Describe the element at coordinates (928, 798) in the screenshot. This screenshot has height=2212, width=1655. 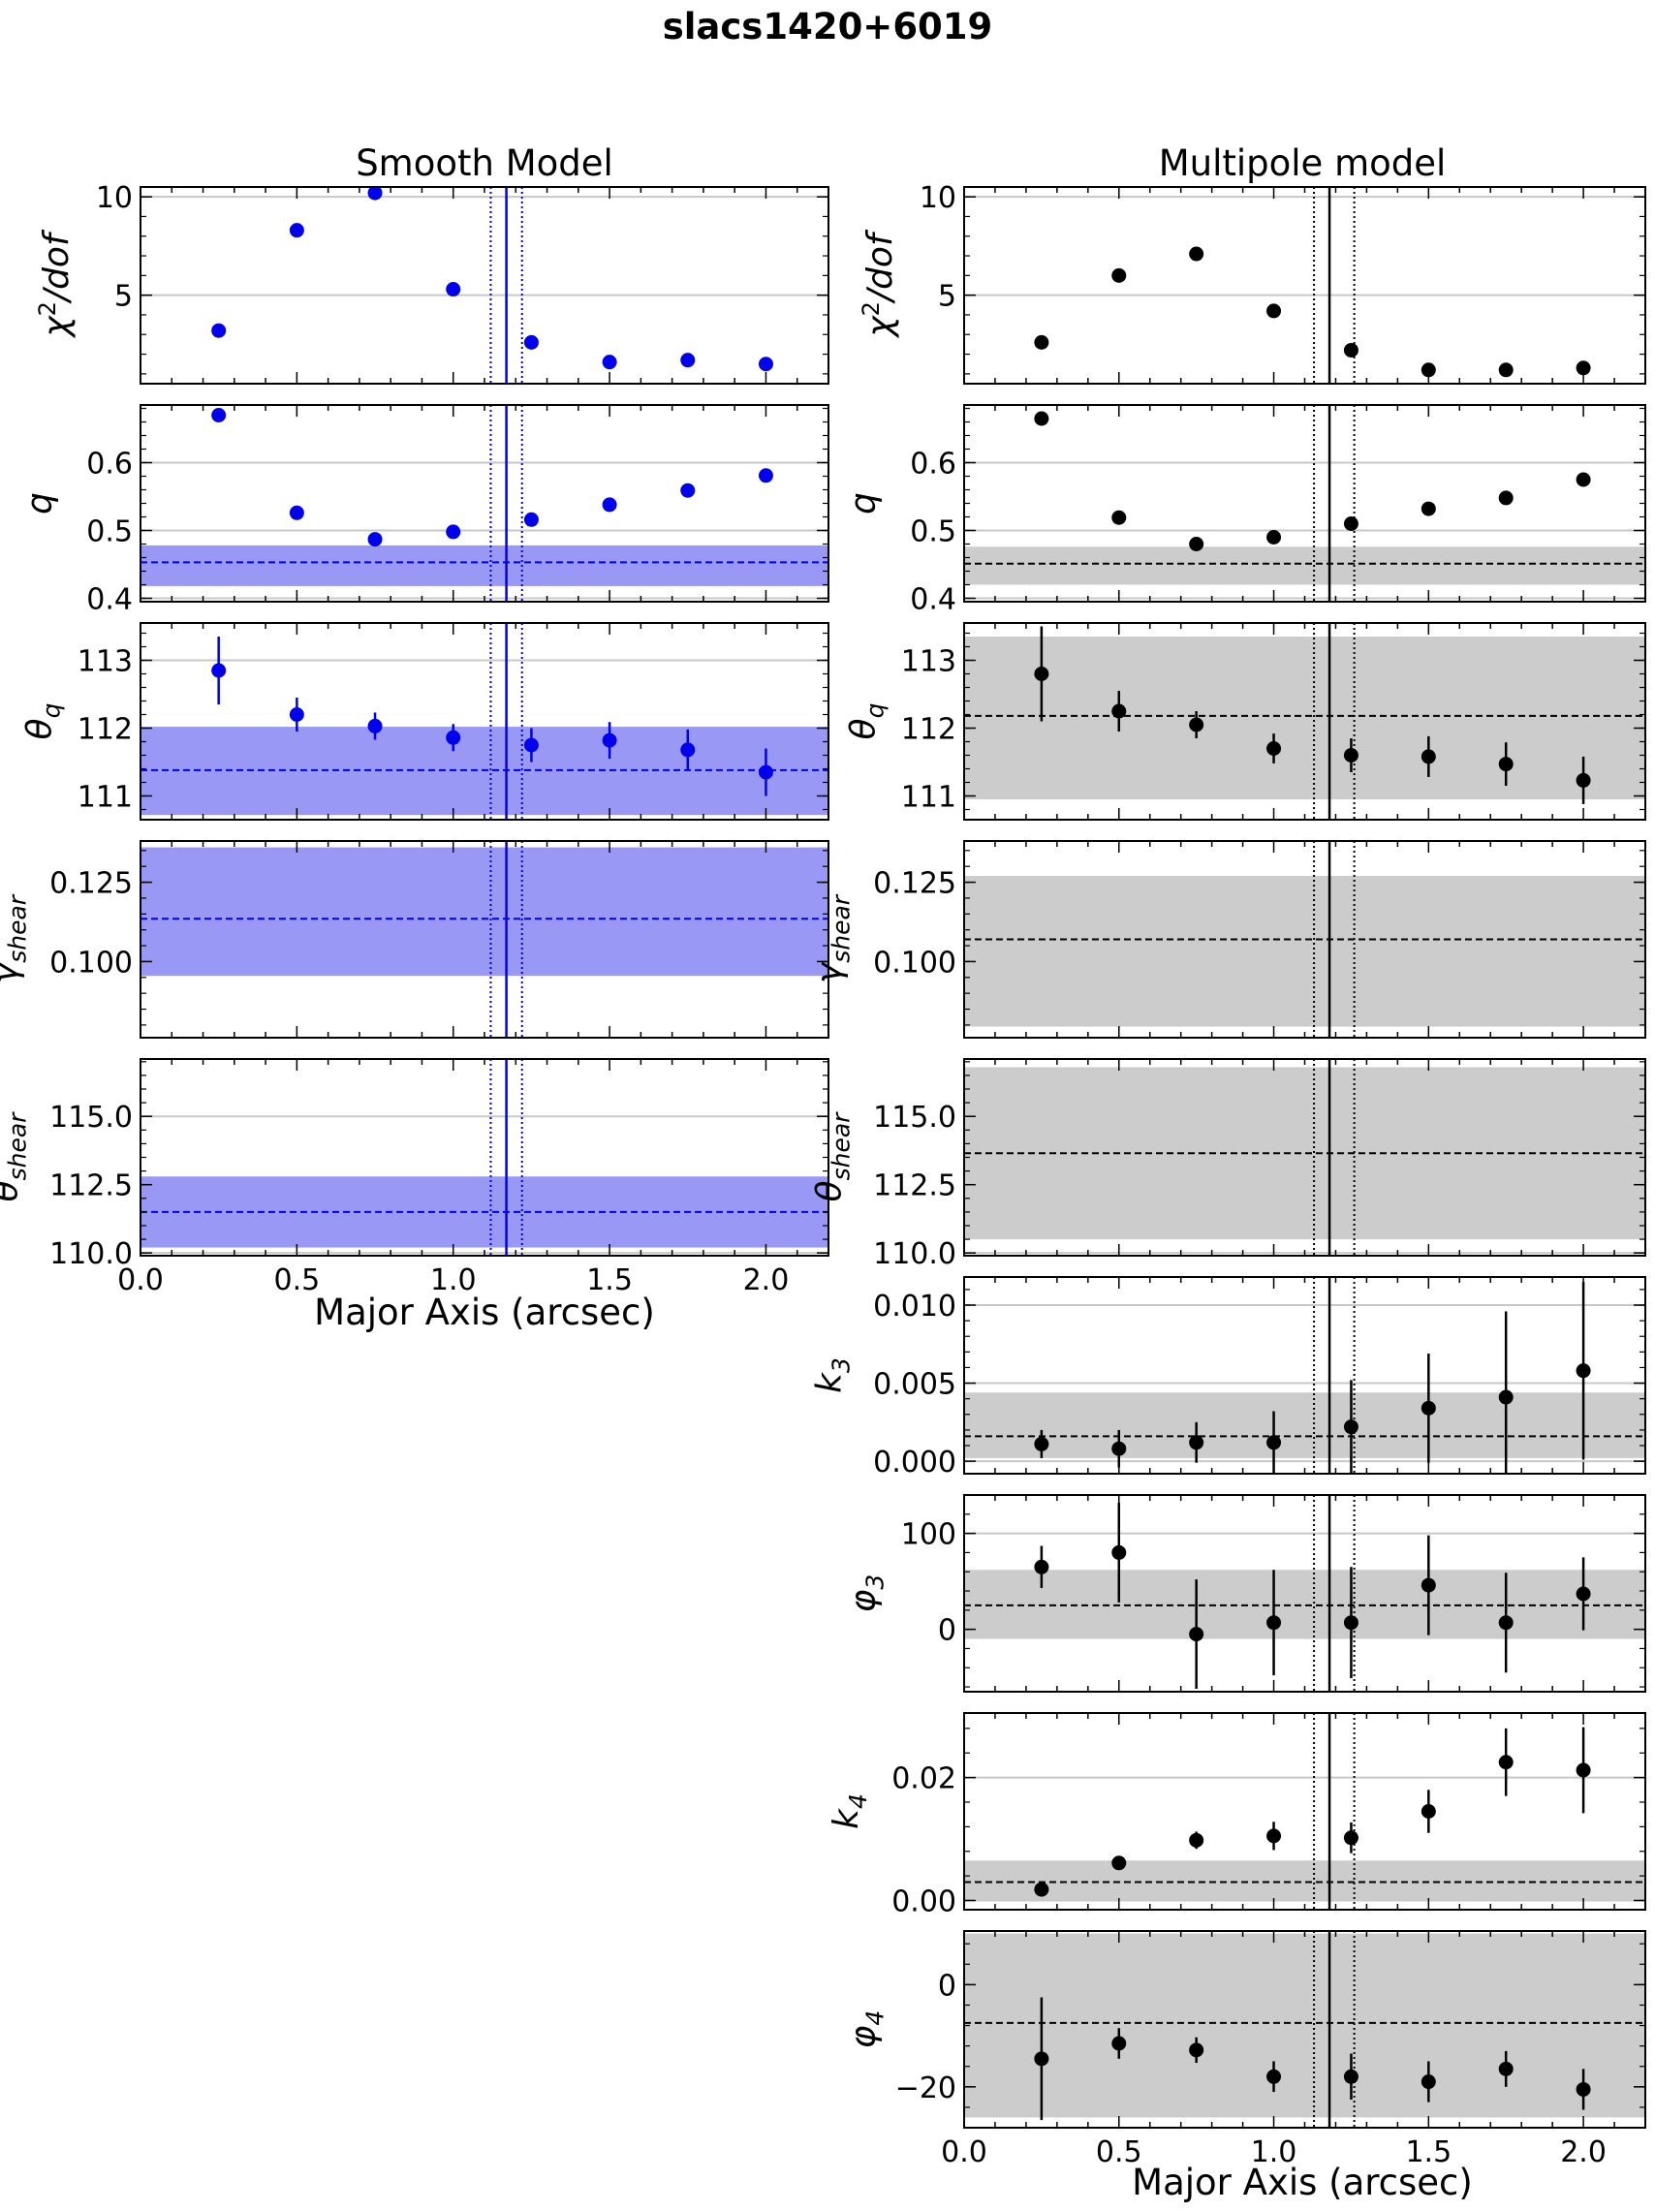
I see `y-tick-label: 111` at that location.